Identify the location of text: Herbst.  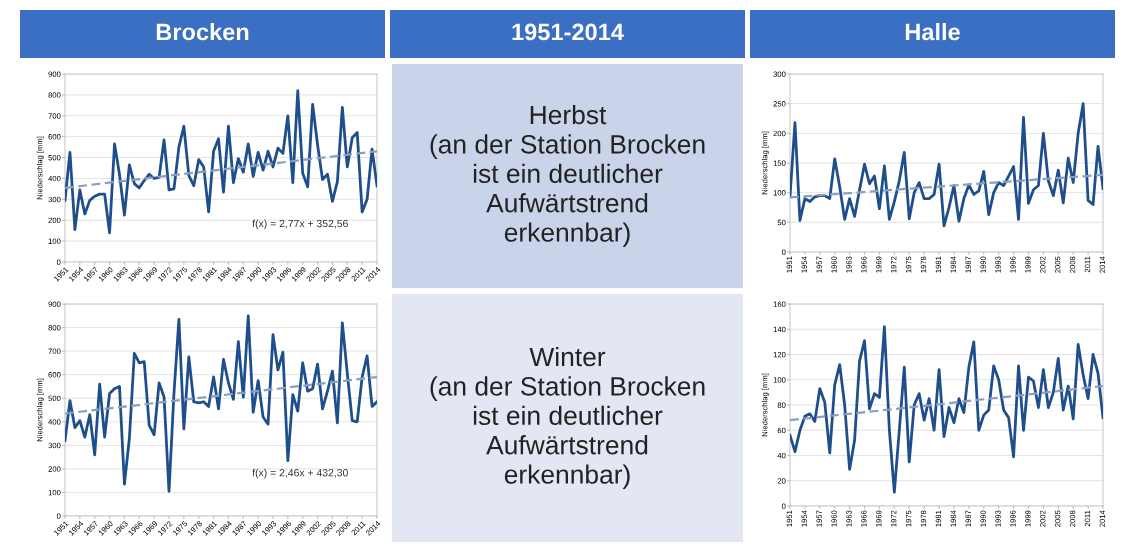
(568, 114).